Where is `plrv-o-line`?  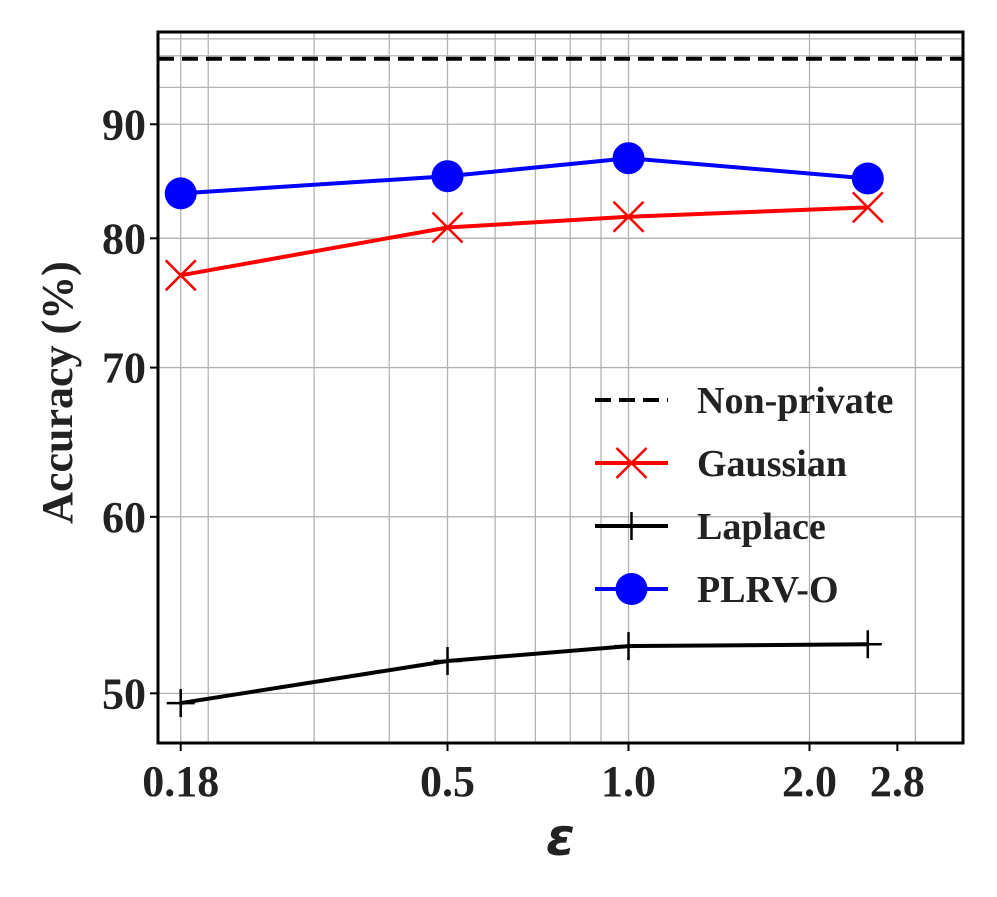
plrv-o-line is located at coordinates (524, 176).